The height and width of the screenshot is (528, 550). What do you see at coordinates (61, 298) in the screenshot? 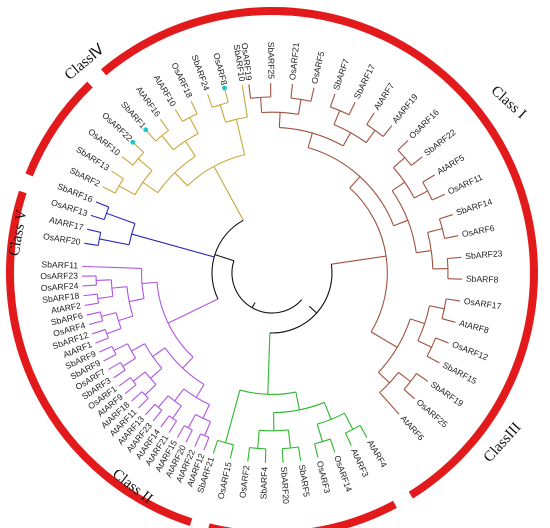
I see `leaf-label-sbarf18: SbARF18` at bounding box center [61, 298].